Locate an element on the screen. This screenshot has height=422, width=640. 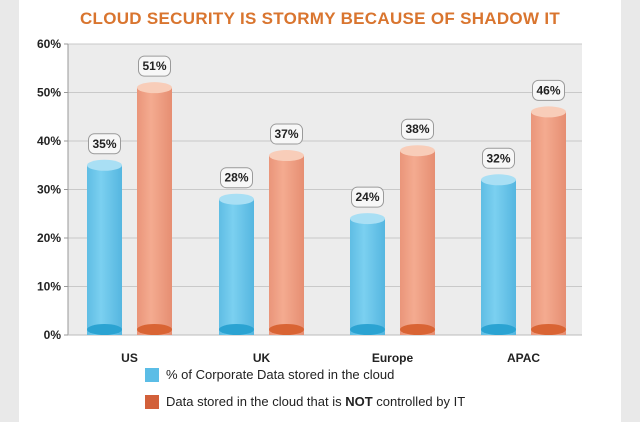
data-label-text: 35% is located at coordinates (104, 144).